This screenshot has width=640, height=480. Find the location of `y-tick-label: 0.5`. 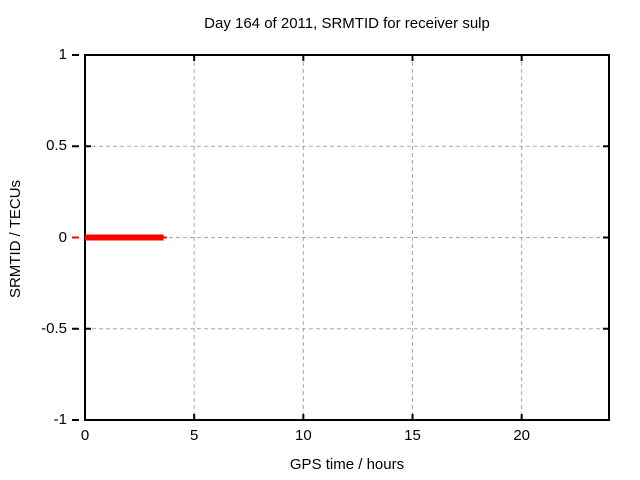

y-tick-label: 0.5 is located at coordinates (56, 146).